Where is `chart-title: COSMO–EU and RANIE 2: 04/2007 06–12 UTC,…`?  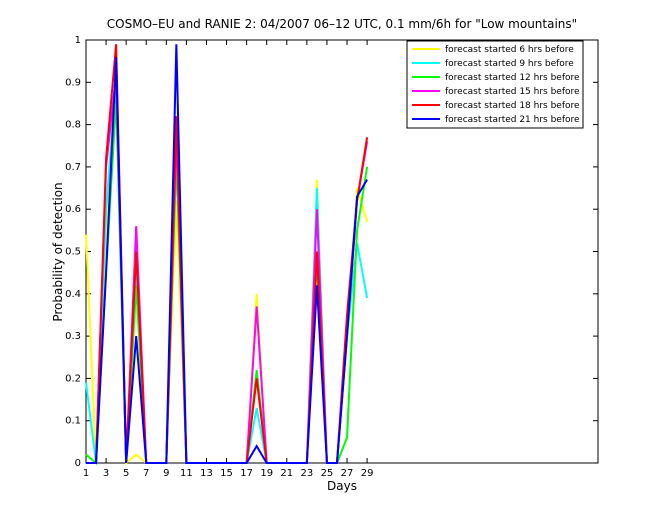 chart-title: COSMO–EU and RANIE 2: 04/2007 06–12 UTC,… is located at coordinates (342, 24).